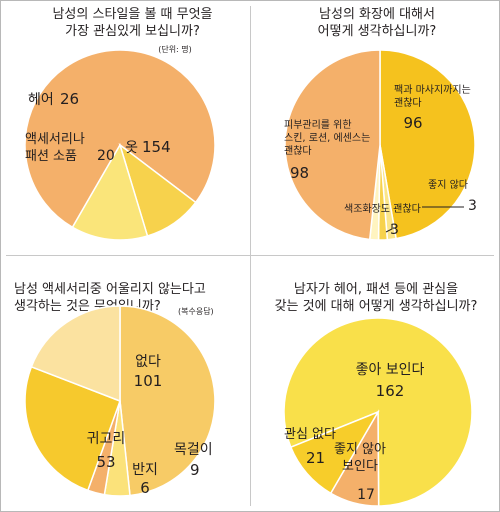 The image size is (500, 512). What do you see at coordinates (390, 370) in the screenshot?
I see `slice-category-label: 좋아 보인다` at bounding box center [390, 370].